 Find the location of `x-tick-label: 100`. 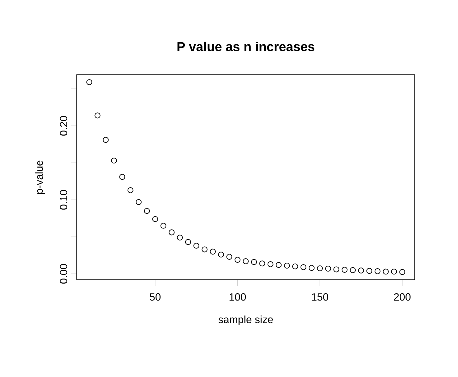

x-tick-label: 100 is located at coordinates (238, 297).